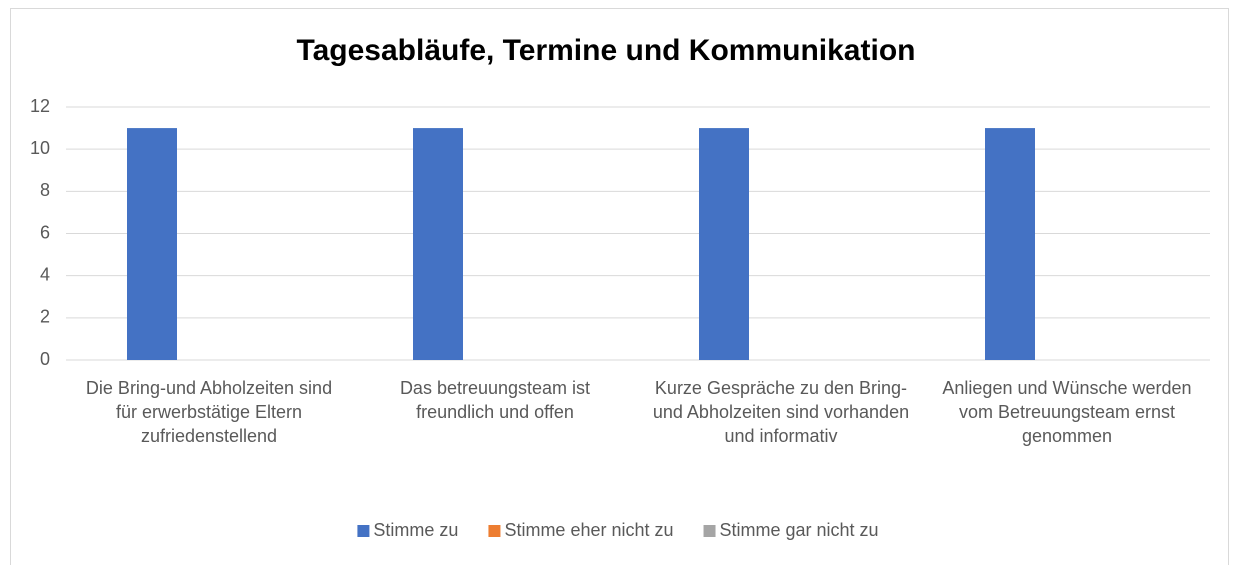 The height and width of the screenshot is (565, 1239). I want to click on legend-label: Stimme gar nicht zu, so click(799, 530).